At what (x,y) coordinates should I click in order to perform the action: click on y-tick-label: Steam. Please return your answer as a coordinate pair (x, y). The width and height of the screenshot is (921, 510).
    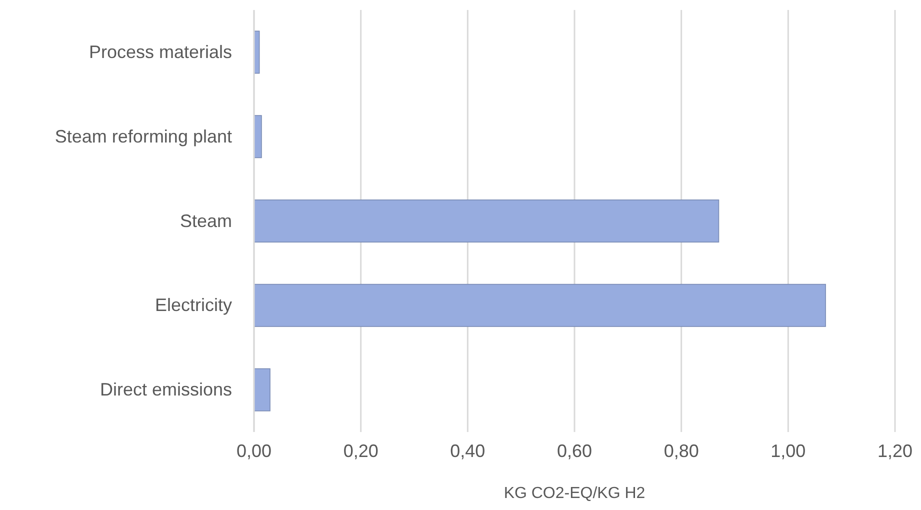
    Looking at the image, I should click on (206, 220).